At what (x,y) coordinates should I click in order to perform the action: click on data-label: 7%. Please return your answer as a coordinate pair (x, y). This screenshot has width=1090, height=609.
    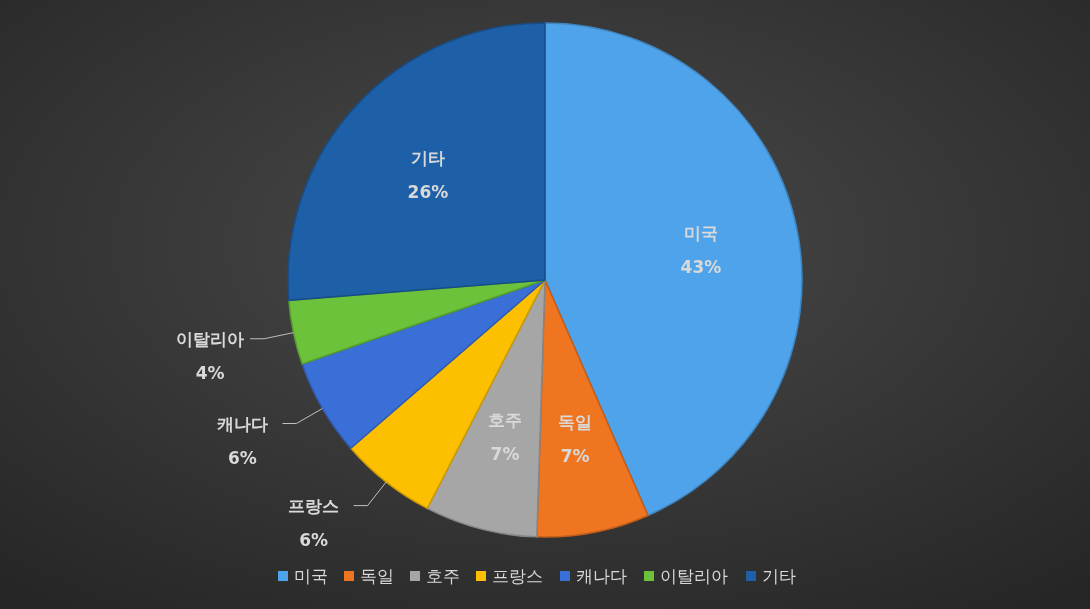
    Looking at the image, I should click on (575, 456).